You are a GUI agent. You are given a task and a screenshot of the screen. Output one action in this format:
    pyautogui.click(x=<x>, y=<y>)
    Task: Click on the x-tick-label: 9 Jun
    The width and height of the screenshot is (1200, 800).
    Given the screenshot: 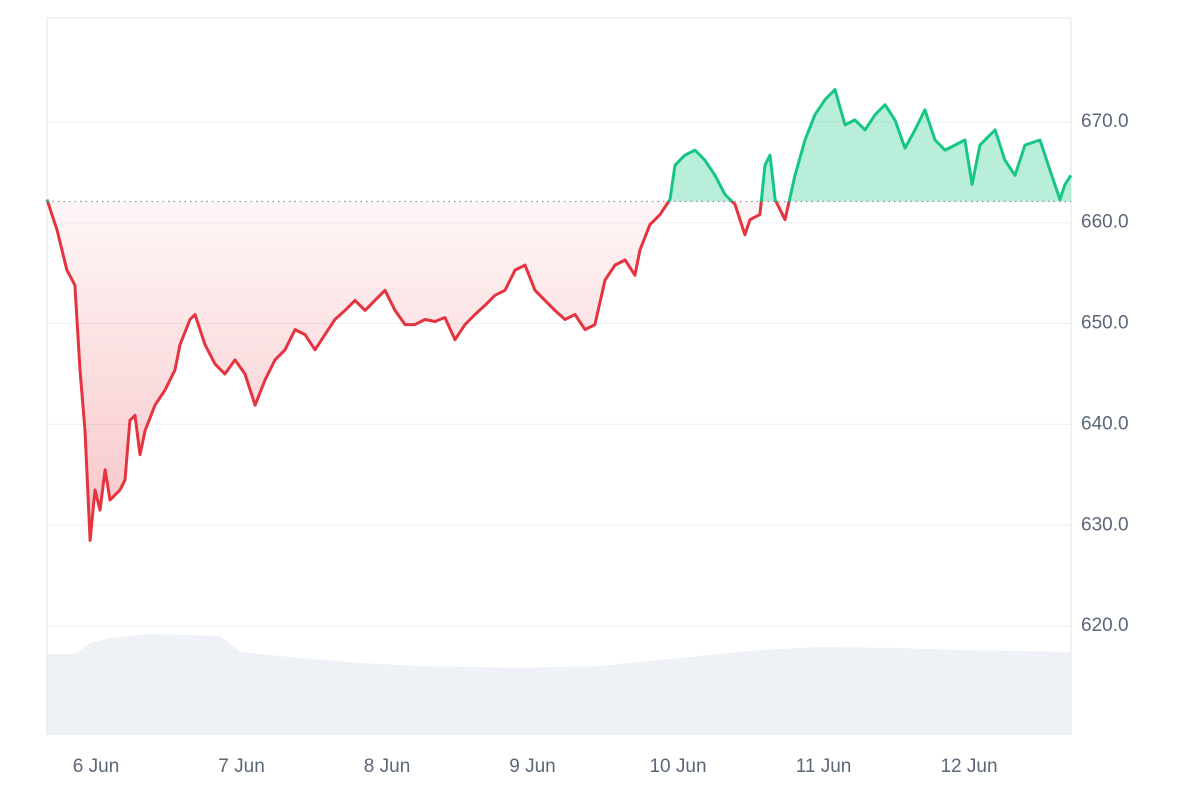 What is the action you would take?
    pyautogui.click(x=532, y=766)
    